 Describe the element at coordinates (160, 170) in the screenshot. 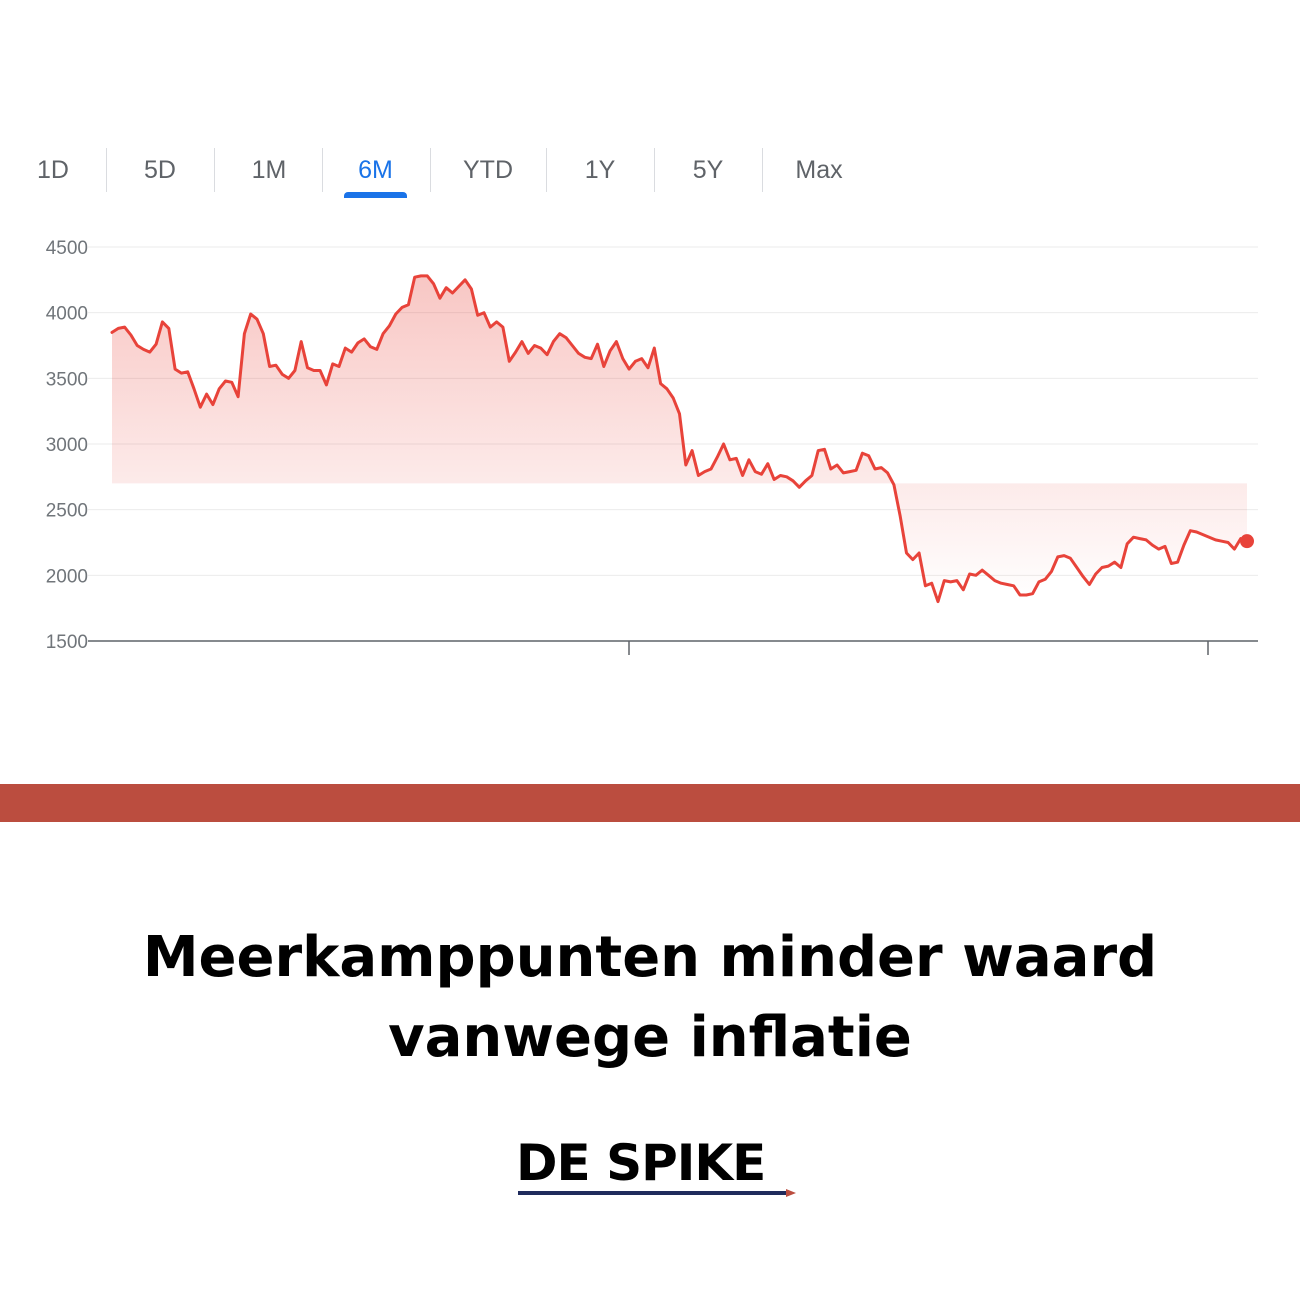

I see `tab-5d: 5D` at that location.